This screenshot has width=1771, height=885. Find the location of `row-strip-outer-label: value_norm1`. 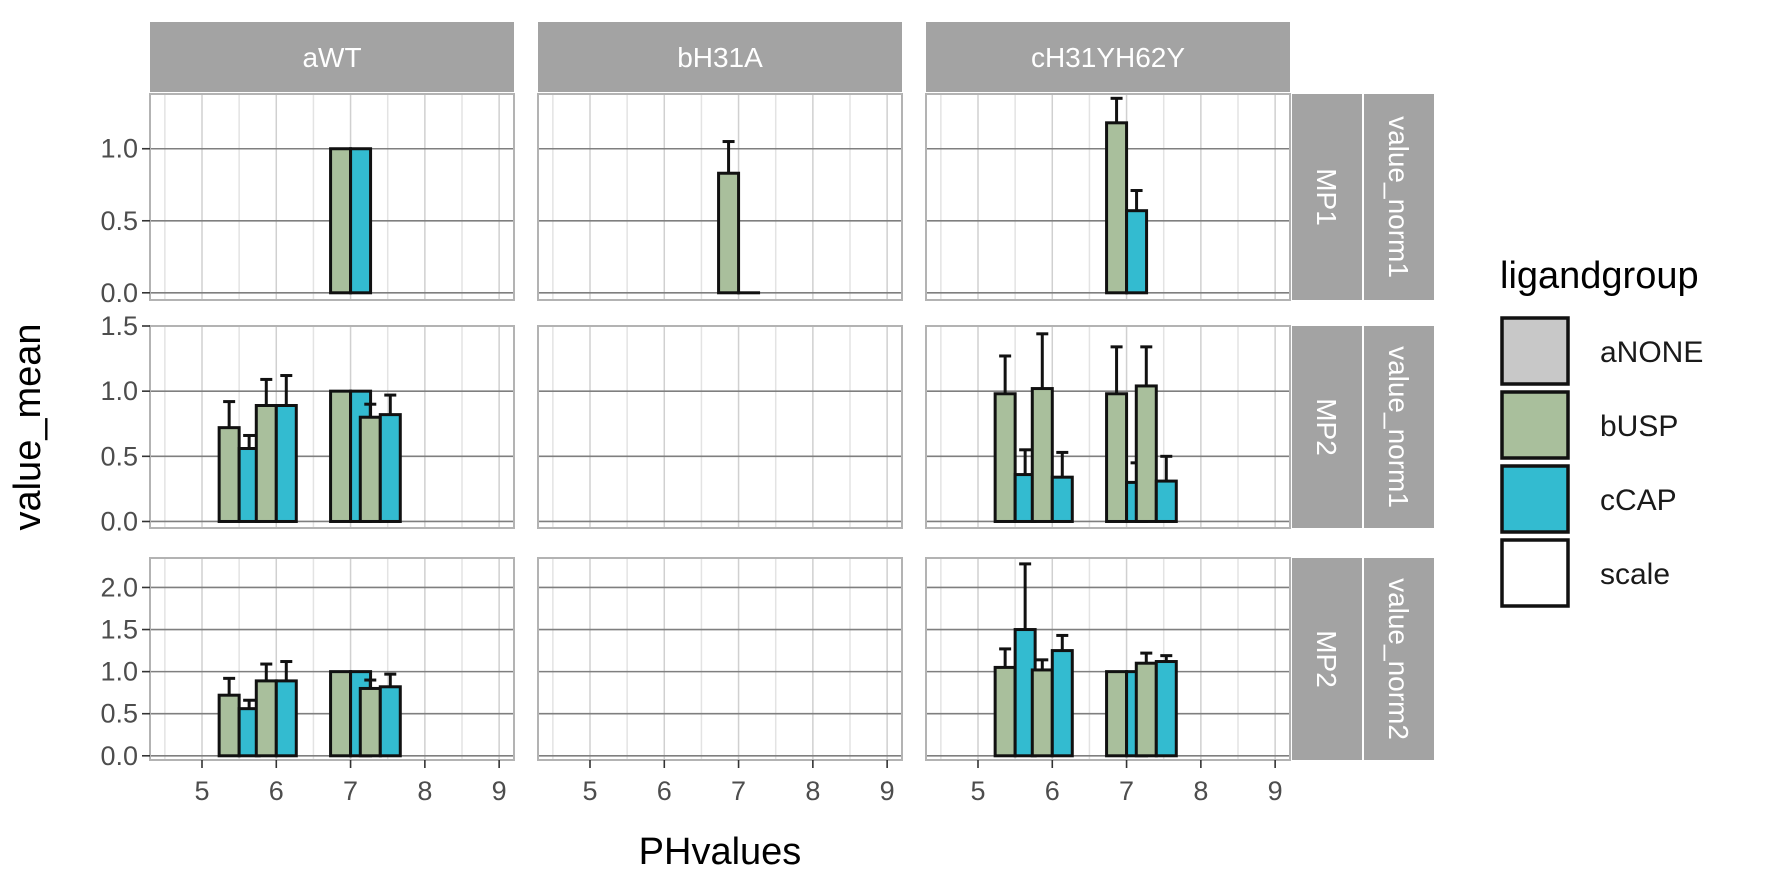

row-strip-outer-label: value_norm1 is located at coordinates (1398, 427).